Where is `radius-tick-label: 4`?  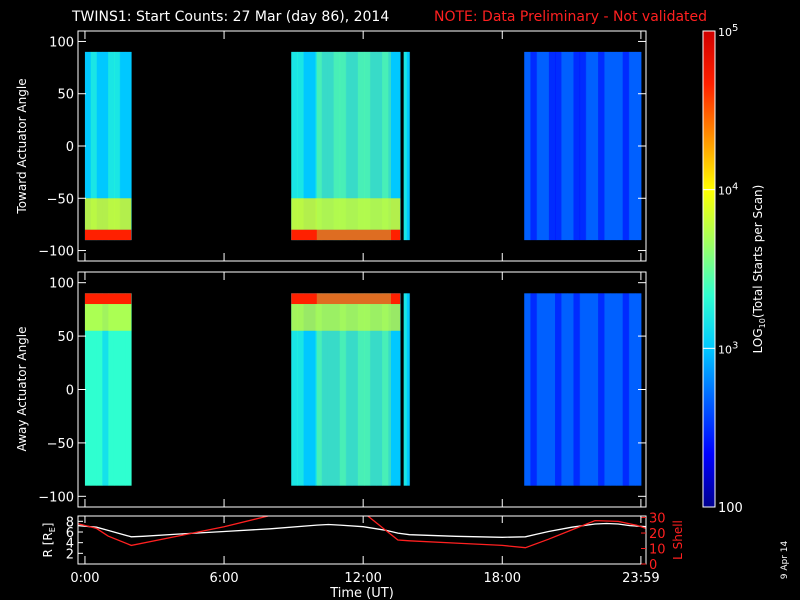
radius-tick-label: 4 is located at coordinates (70, 544).